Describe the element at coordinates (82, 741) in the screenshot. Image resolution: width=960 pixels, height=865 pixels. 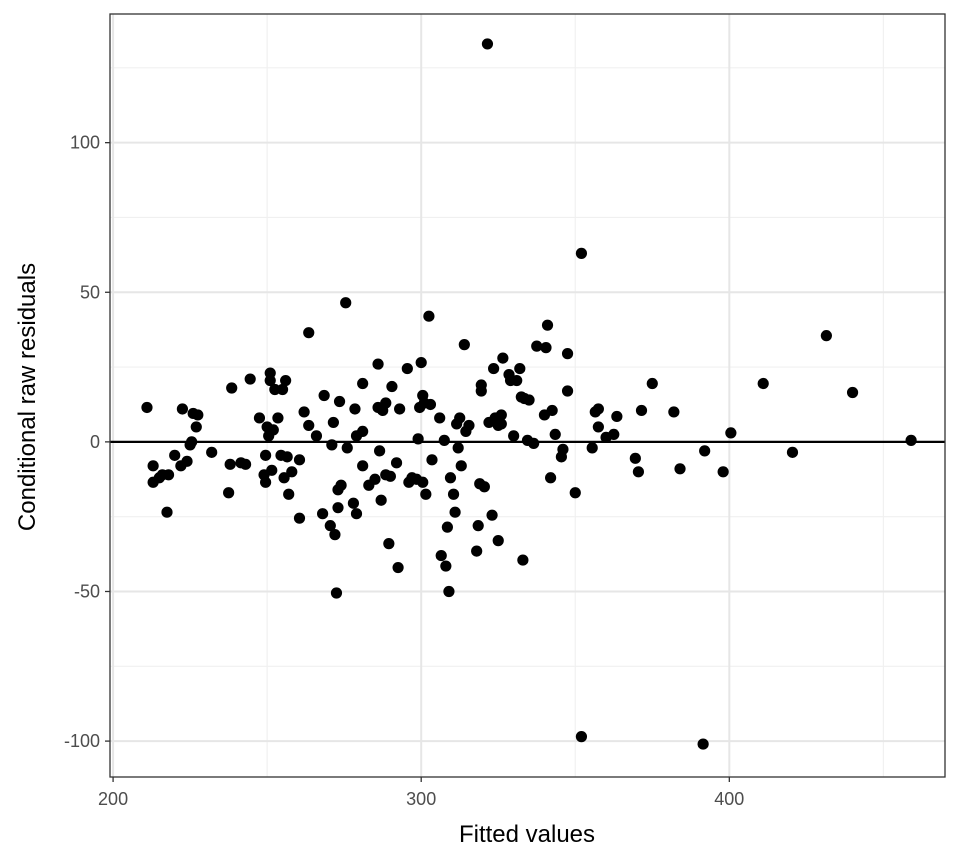
I see `y-tick-label: -100` at that location.